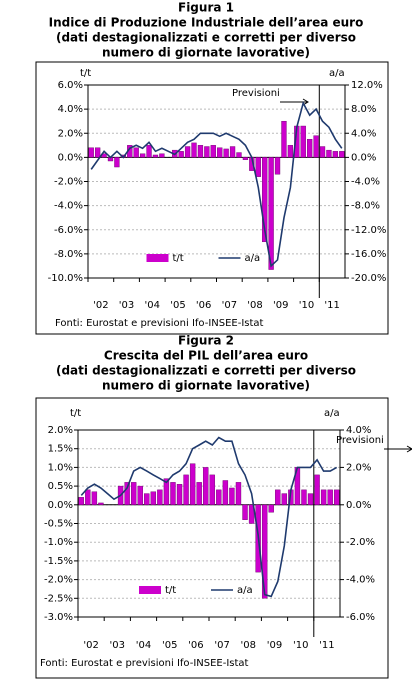 The width and height of the screenshot is (412, 696). What do you see at coordinates (70, 133) in the screenshot?
I see `y-tick-label: 2.0%` at bounding box center [70, 133].